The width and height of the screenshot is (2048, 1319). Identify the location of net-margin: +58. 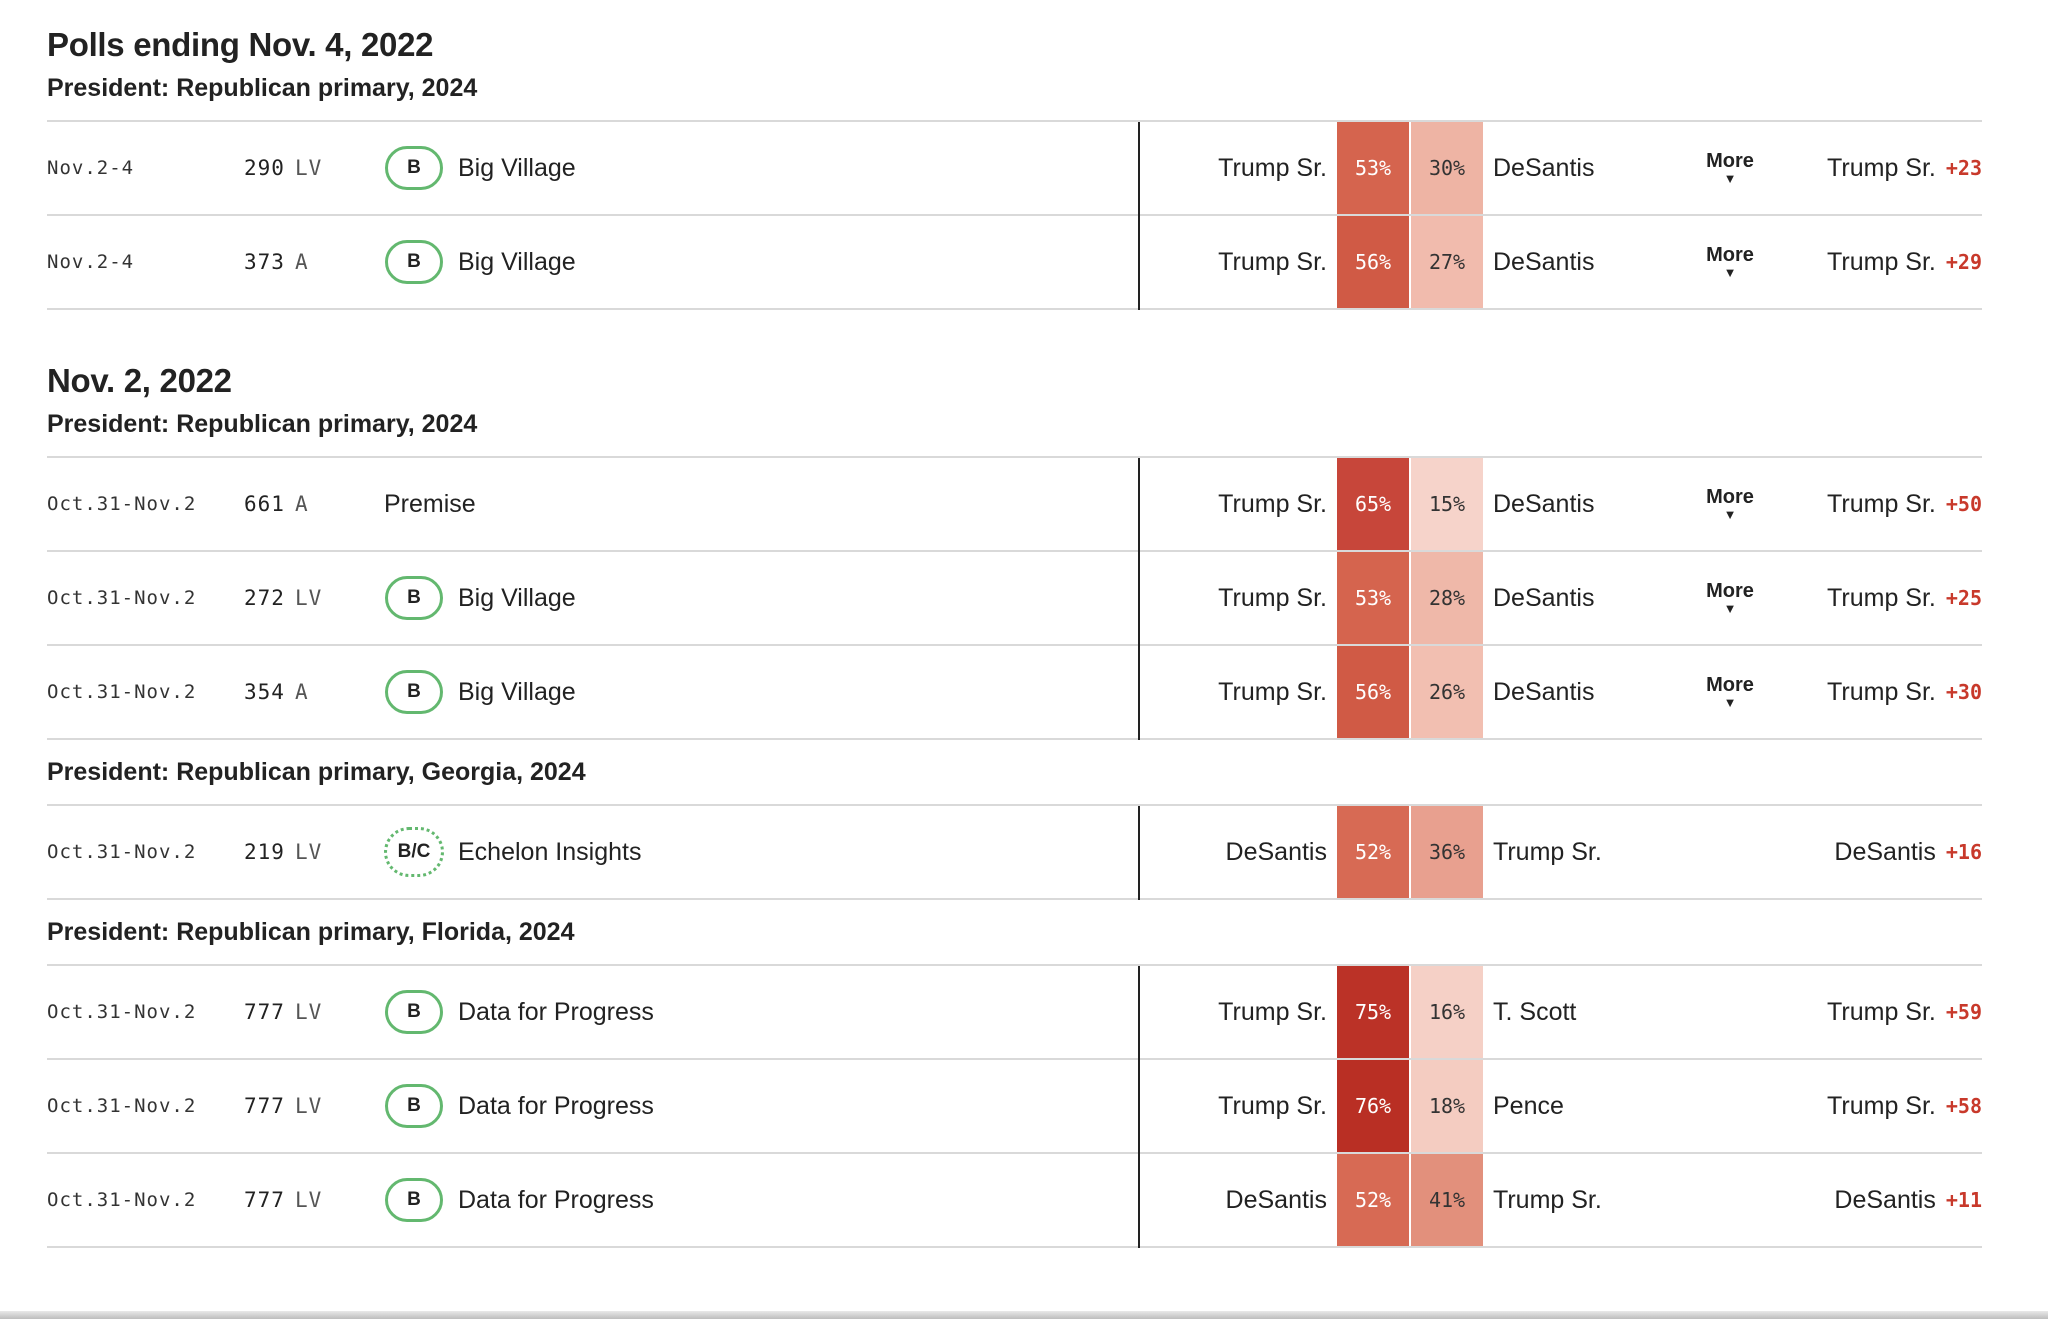
(1963, 1106).